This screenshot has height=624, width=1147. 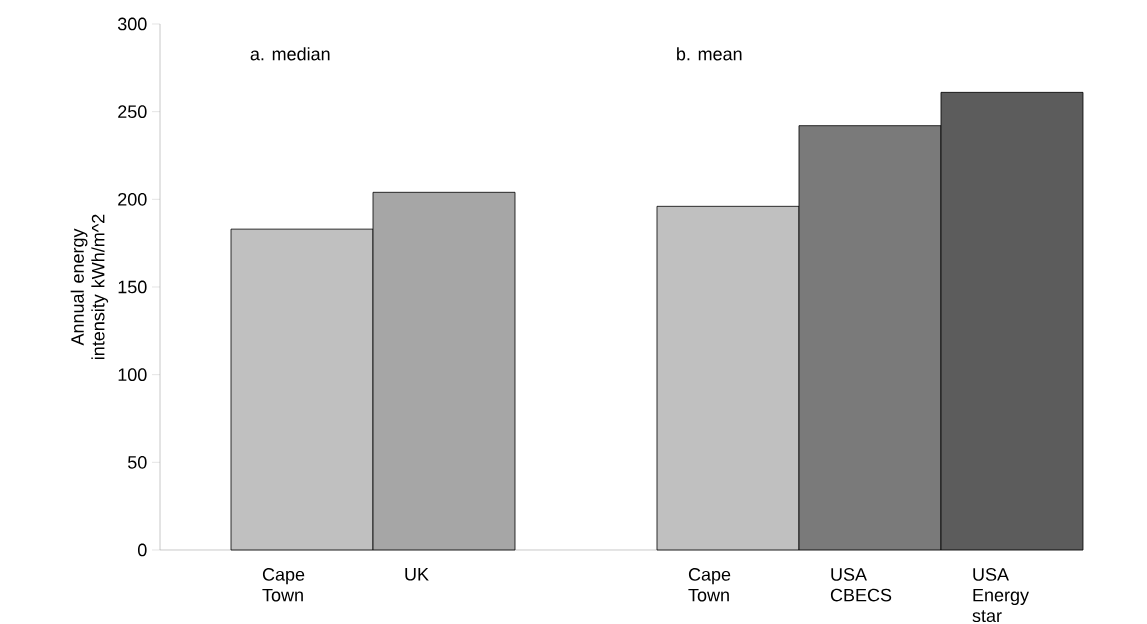 I want to click on x-tick-label: USA CBECS, so click(x=861, y=585).